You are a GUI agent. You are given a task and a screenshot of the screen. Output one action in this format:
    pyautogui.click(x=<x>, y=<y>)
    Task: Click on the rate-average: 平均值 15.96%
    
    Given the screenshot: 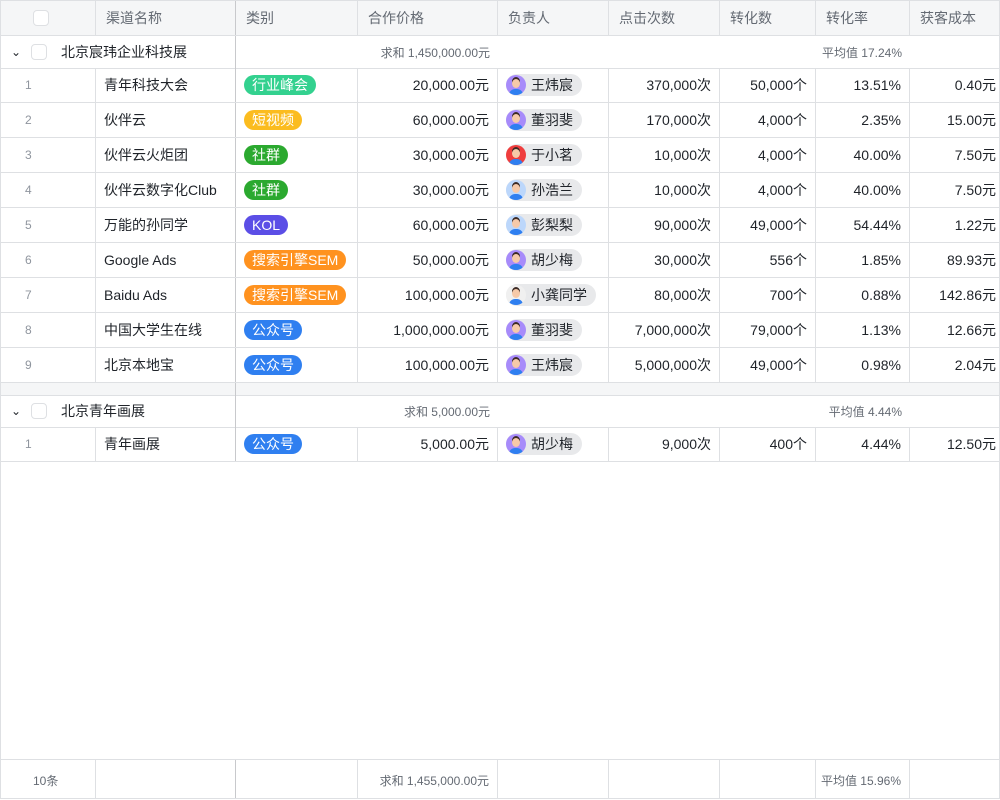 What is the action you would take?
    pyautogui.click(x=863, y=779)
    